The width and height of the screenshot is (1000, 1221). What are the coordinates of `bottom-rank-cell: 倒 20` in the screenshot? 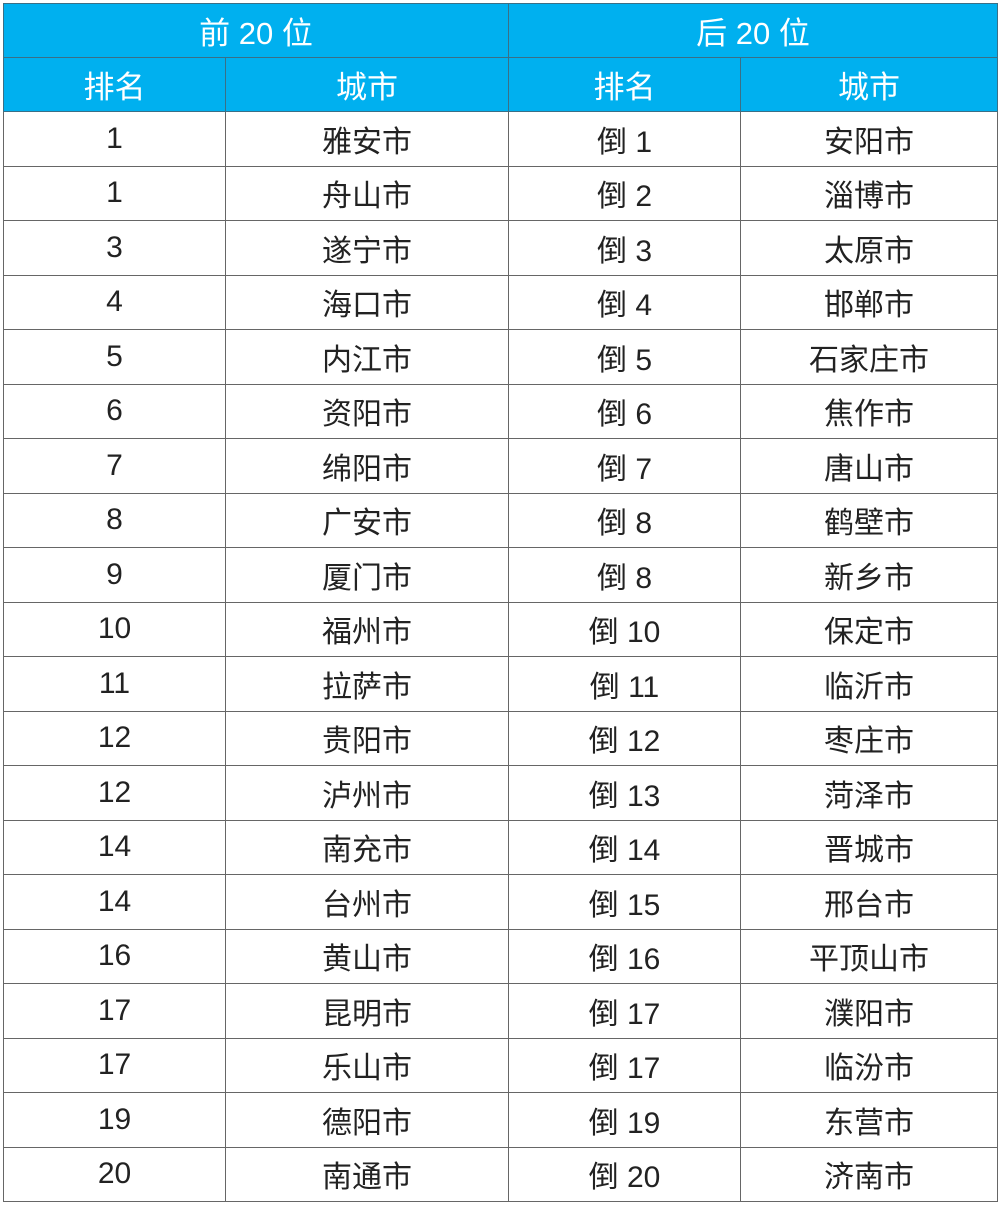 It's located at (624, 1174).